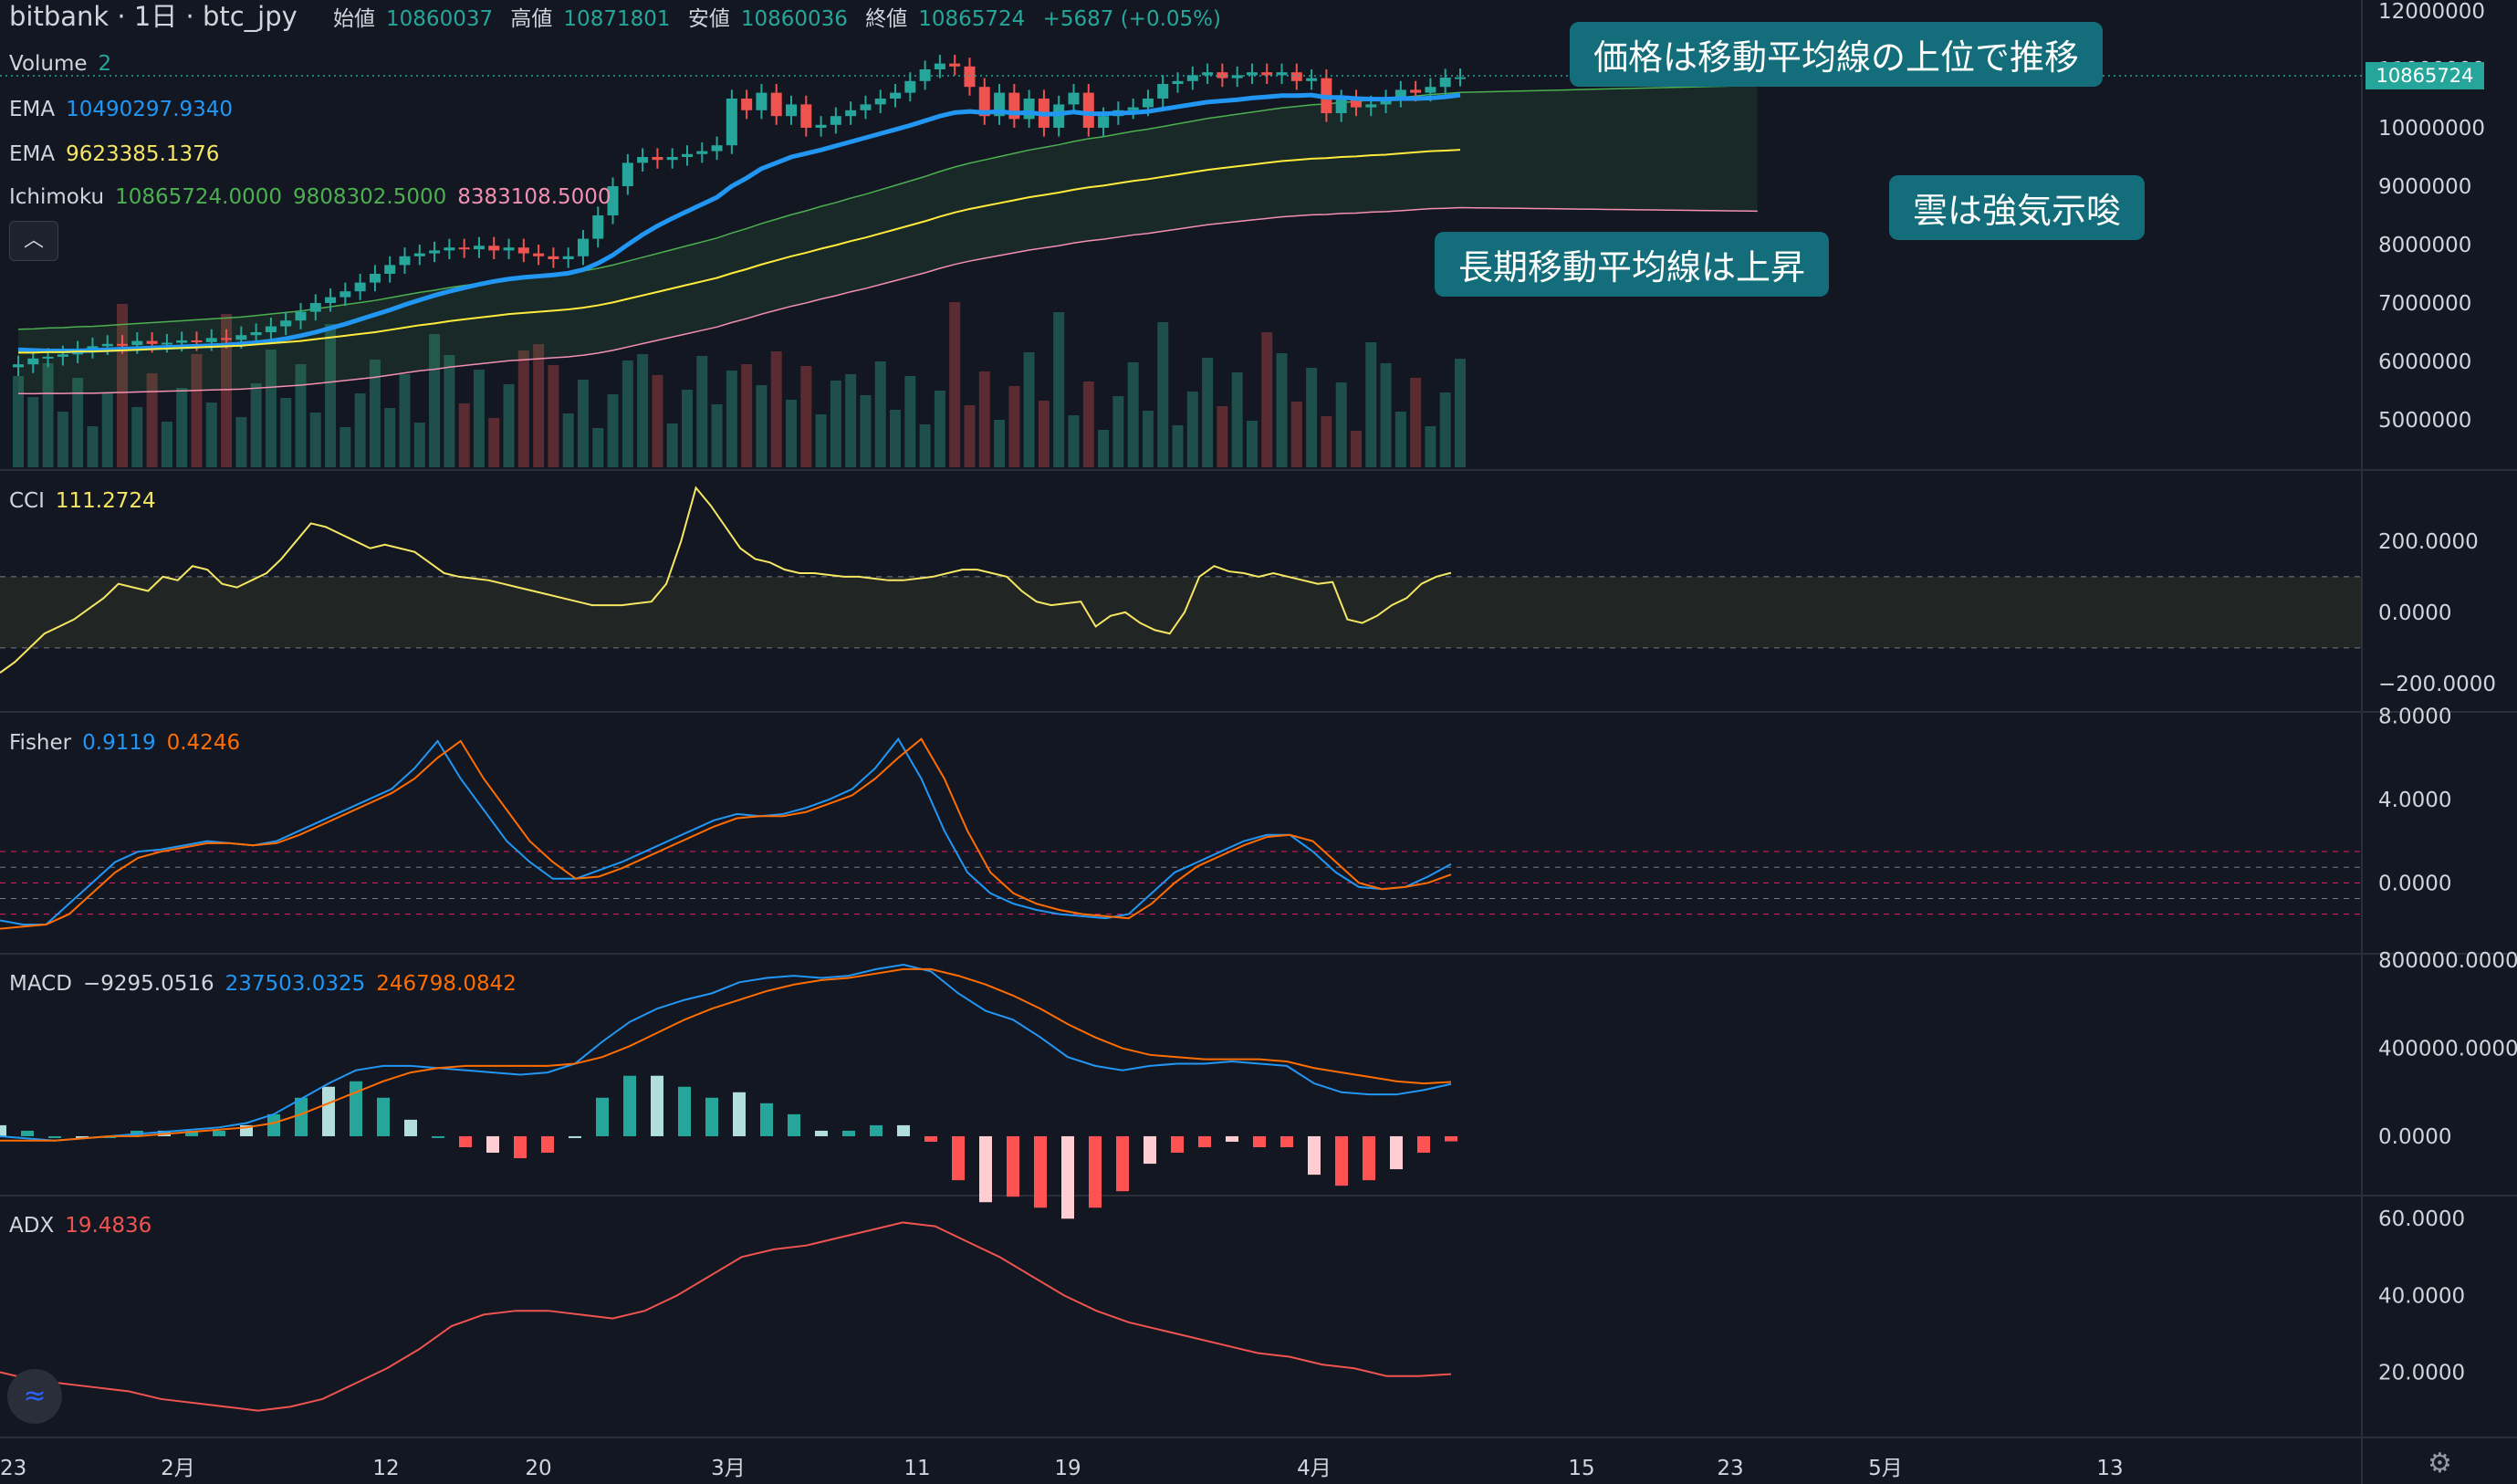  Describe the element at coordinates (120, 154) in the screenshot. I see `legend-ema-slow: EMA 9623385.1376` at that location.